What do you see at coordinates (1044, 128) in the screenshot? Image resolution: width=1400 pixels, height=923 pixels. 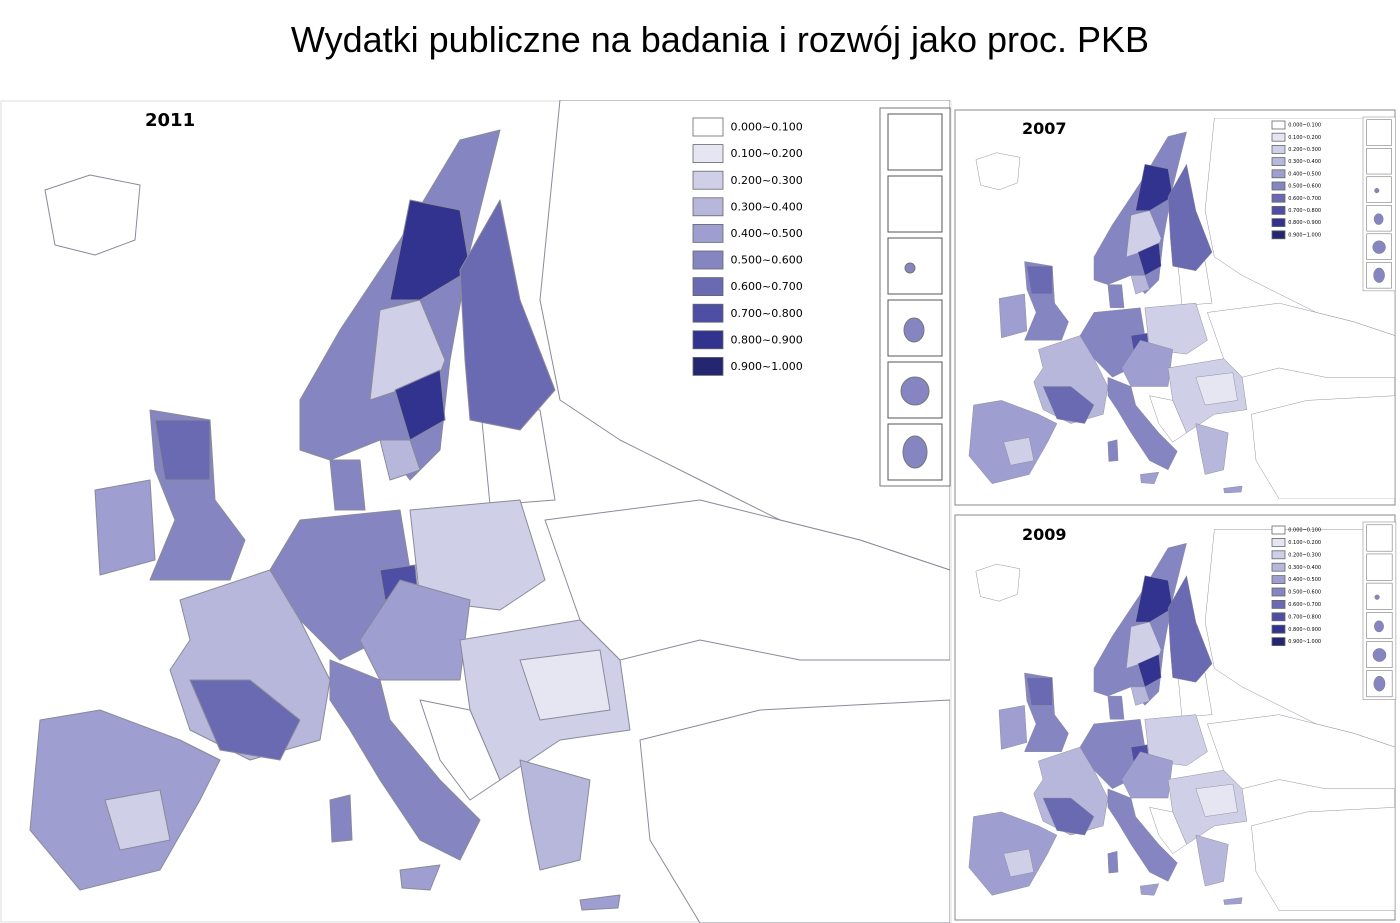 I see `map-year: 2007` at bounding box center [1044, 128].